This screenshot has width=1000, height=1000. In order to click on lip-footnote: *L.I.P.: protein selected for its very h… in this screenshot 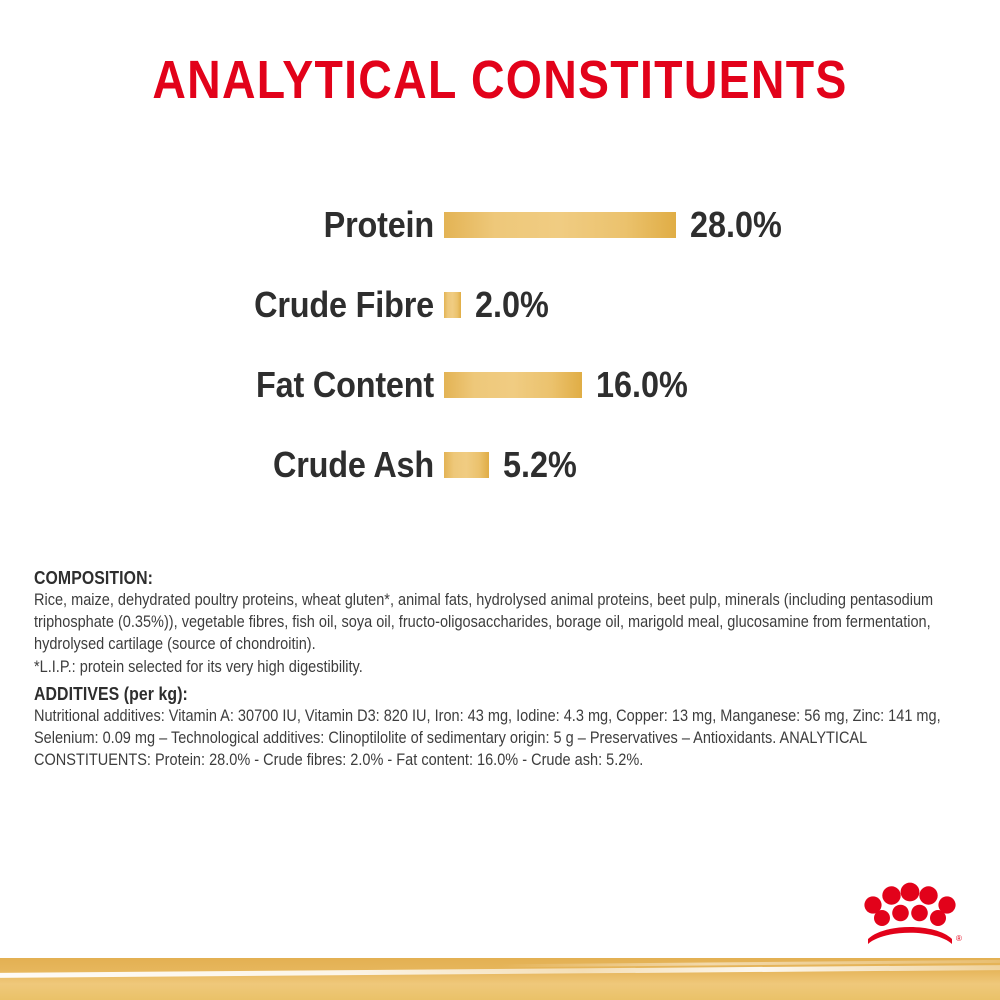, I will do `click(198, 667)`.